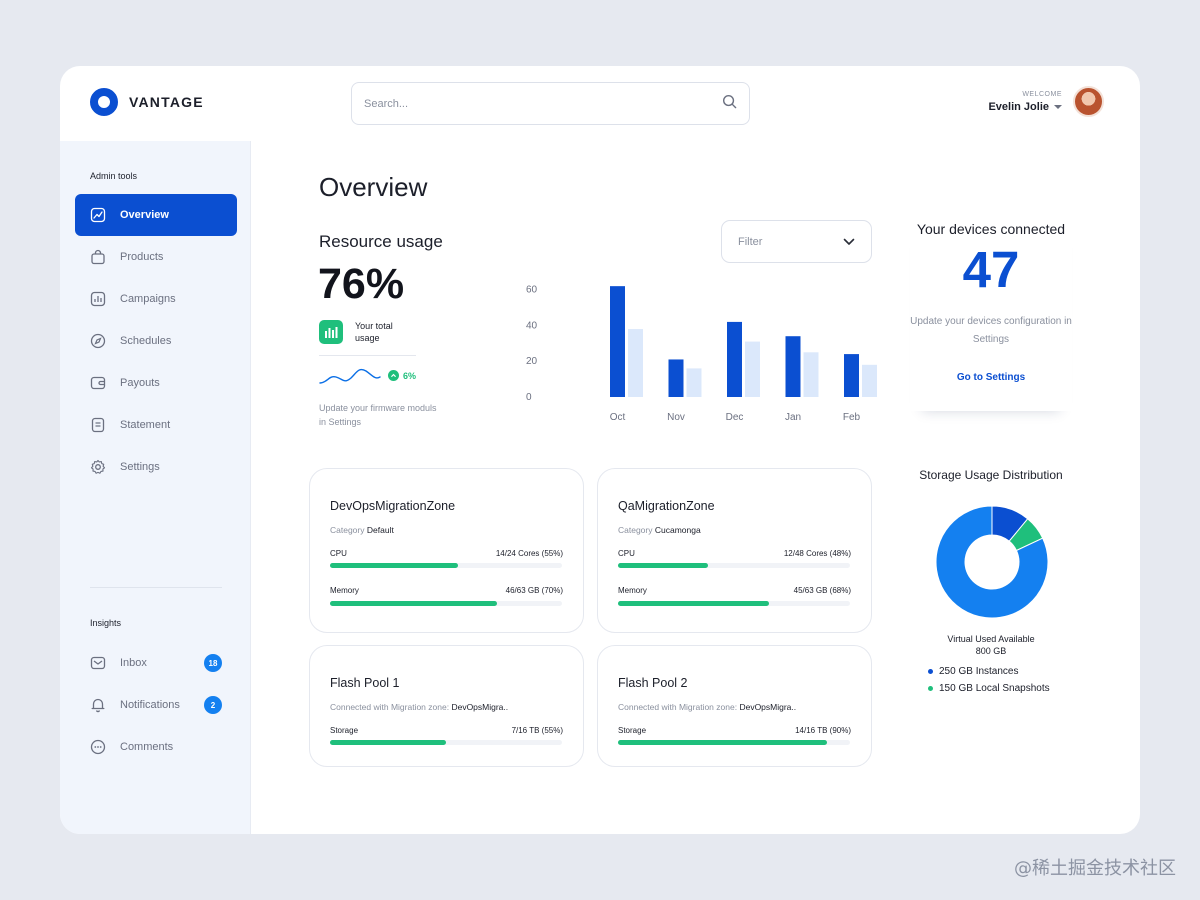 This screenshot has height=900, width=1200. Describe the element at coordinates (729, 104) in the screenshot. I see `search-icon` at that location.